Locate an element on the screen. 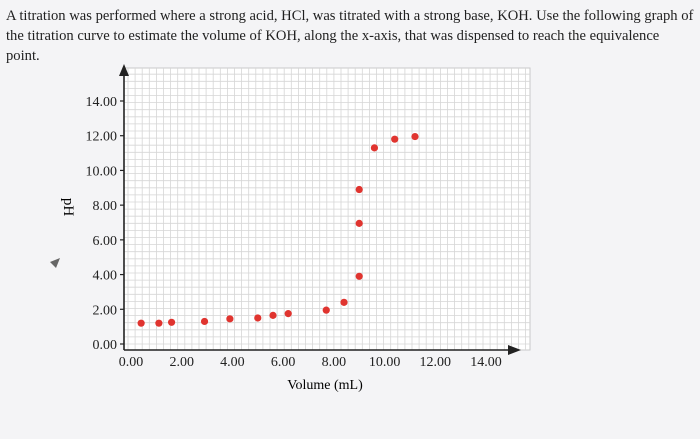  y-axis-label: pH is located at coordinates (68, 207).